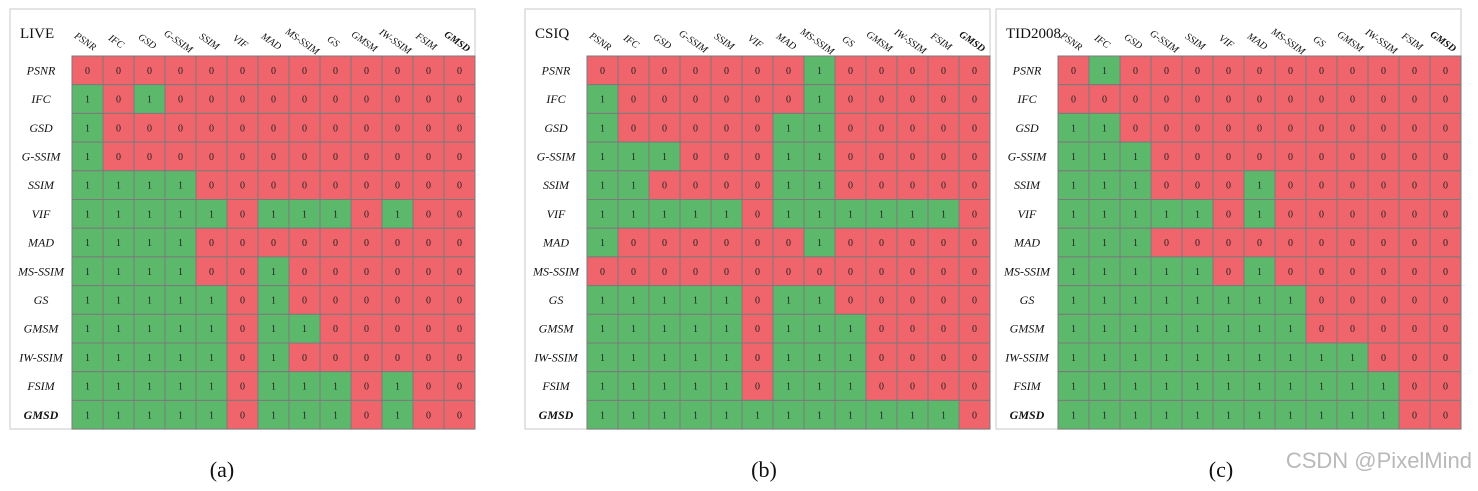  Describe the element at coordinates (333, 42) in the screenshot. I see `column-label: GS` at that location.